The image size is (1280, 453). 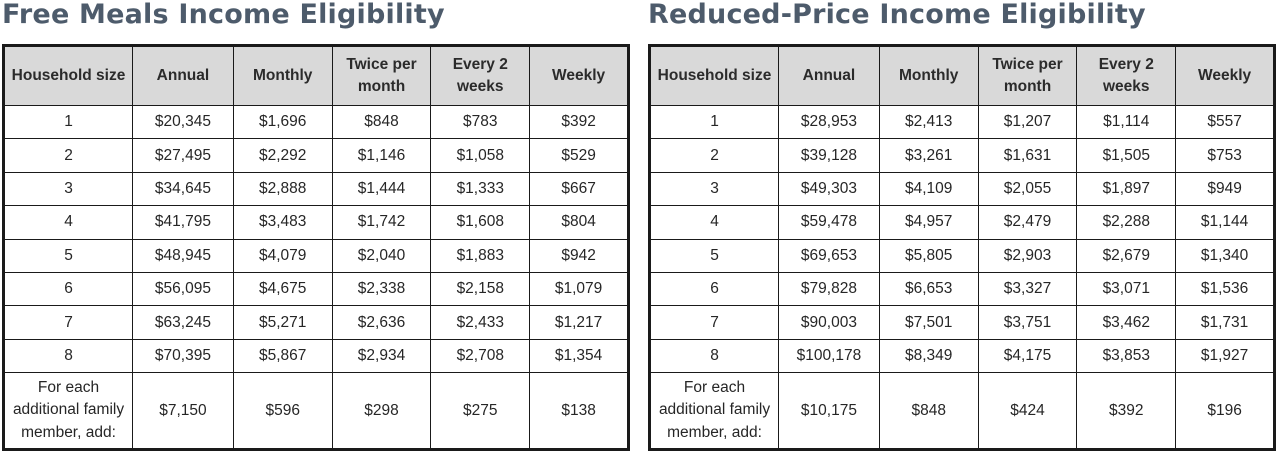 I want to click on table-row: 4 $41,795 $3,483 $1,742 $1,608 $804, so click(x=315, y=222).